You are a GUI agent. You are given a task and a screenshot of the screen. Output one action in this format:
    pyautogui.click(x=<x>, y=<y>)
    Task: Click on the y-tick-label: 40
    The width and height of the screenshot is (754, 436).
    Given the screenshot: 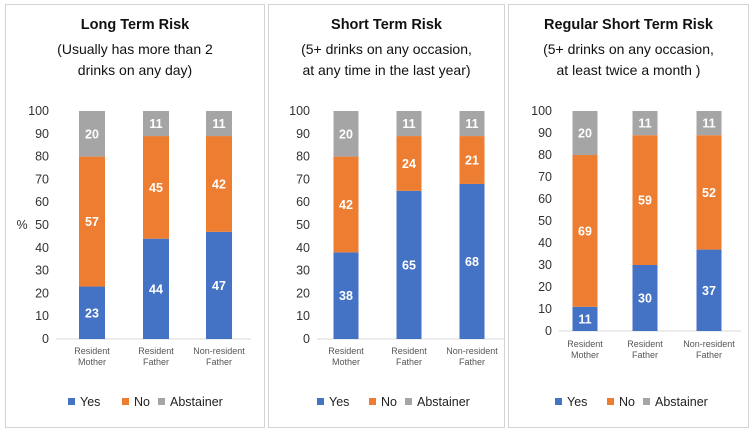 What is the action you would take?
    pyautogui.click(x=545, y=243)
    